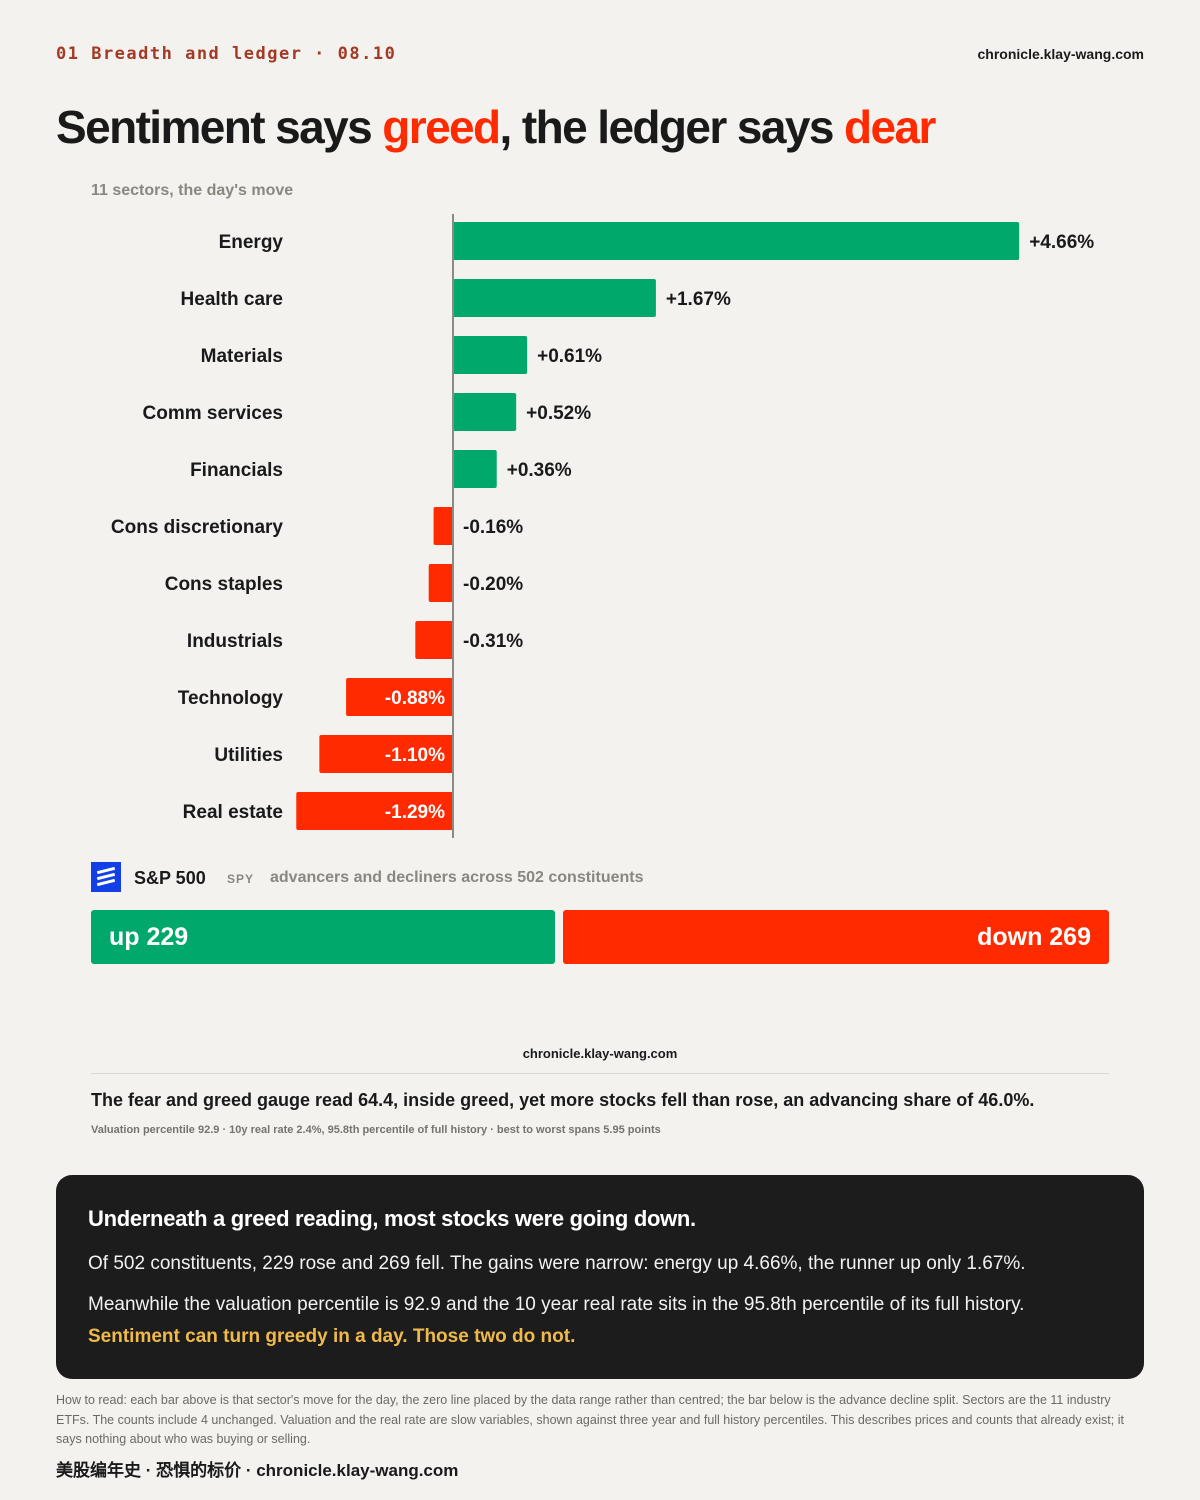 The image size is (1200, 1500). I want to click on sector-bar-technology, so click(399, 697).